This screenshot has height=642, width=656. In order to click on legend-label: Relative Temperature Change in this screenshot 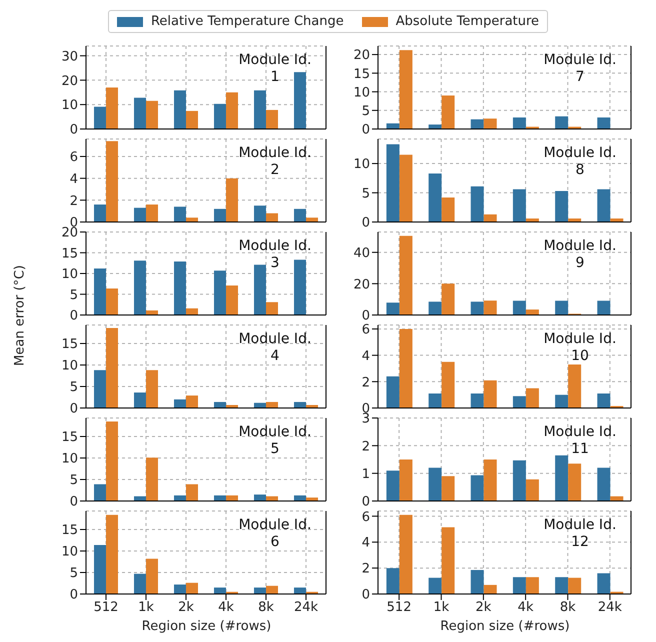, I will do `click(247, 21)`.